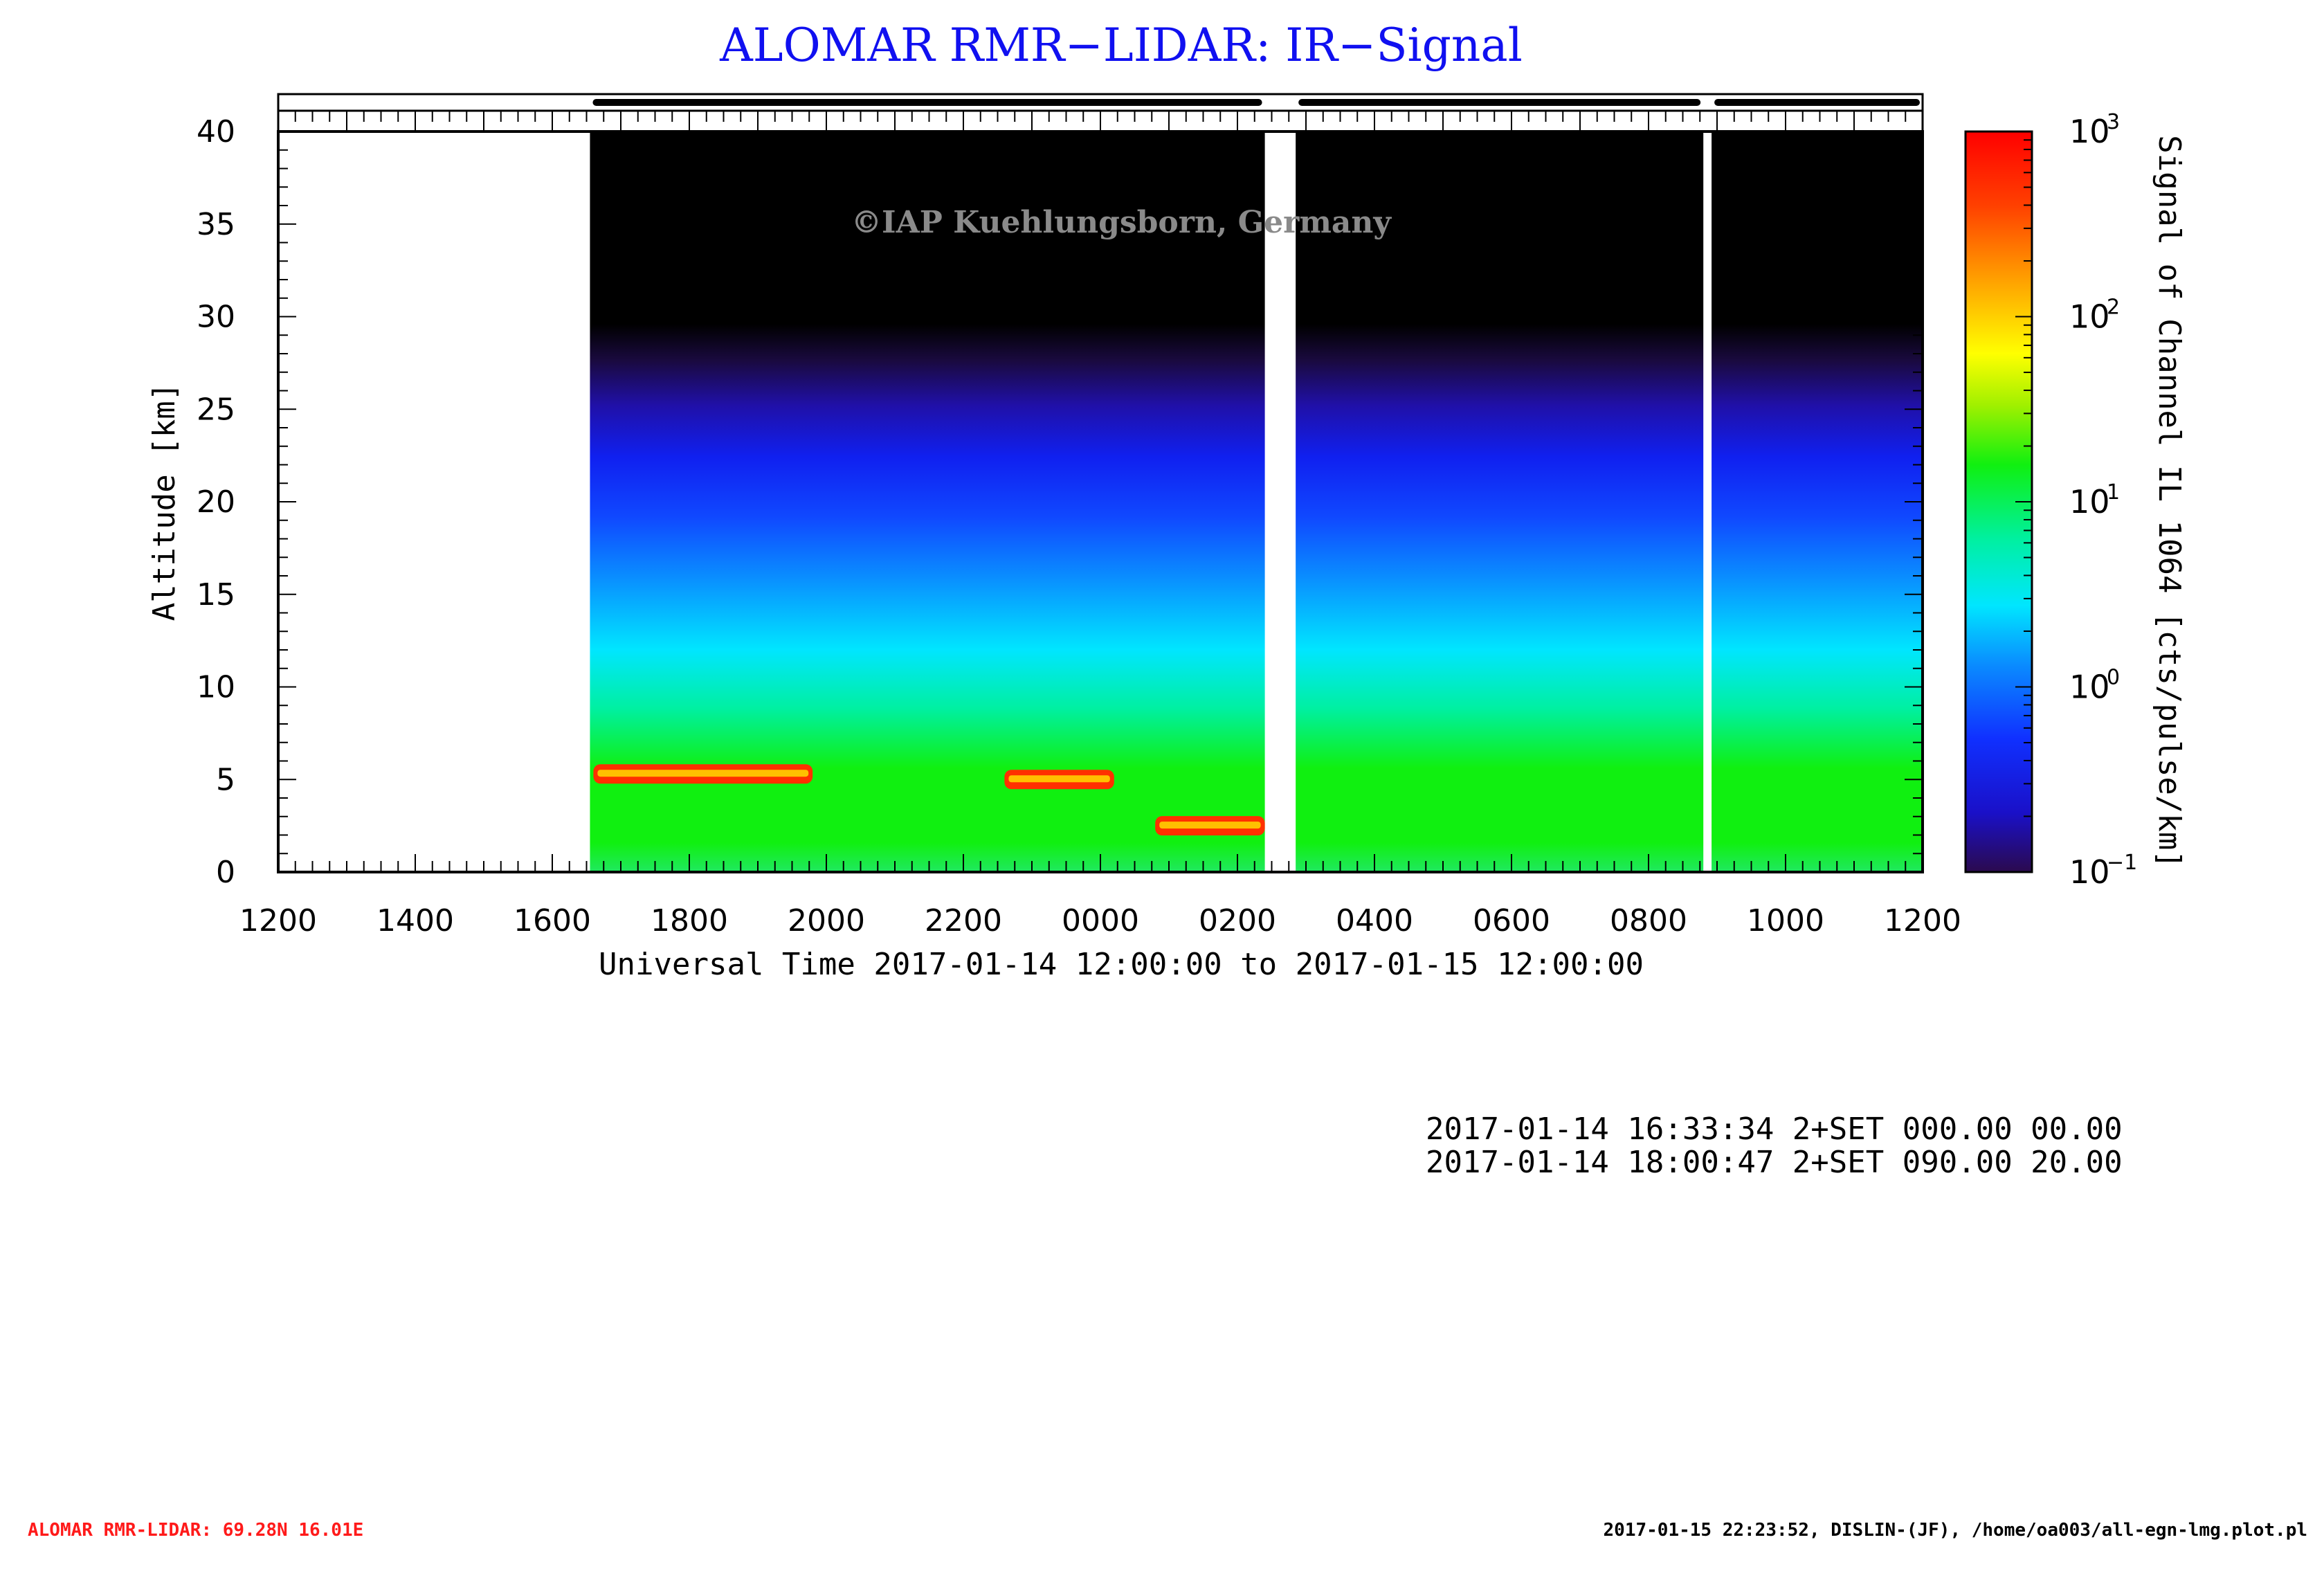 Image resolution: width=2324 pixels, height=1569 pixels. Describe the element at coordinates (2169, 502) in the screenshot. I see `colorbar-label: Signal of Channel IL 1064 [cts/pulse/km]` at that location.